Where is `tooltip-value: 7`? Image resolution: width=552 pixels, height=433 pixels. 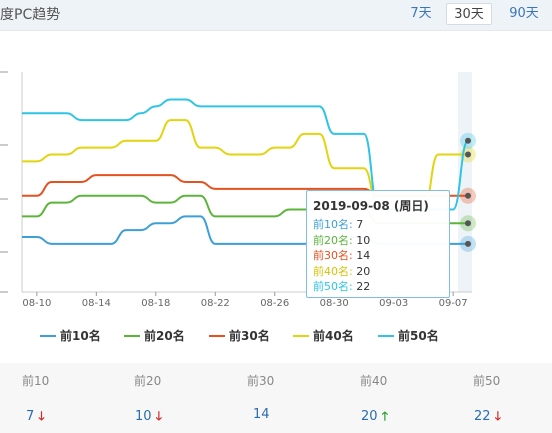
tooltip-value: 7 is located at coordinates (360, 224).